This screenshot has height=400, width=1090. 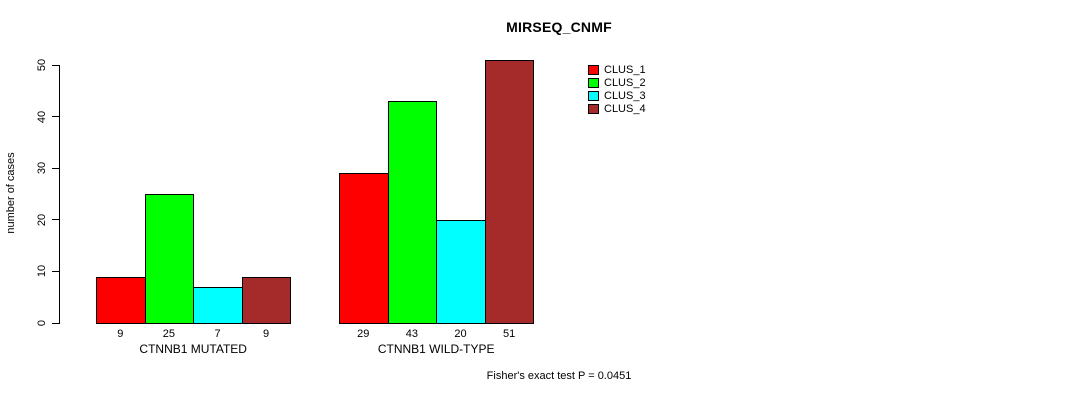 I want to click on fisher-test-annotation: Fisher's exact test P = 0.0451, so click(x=559, y=376).